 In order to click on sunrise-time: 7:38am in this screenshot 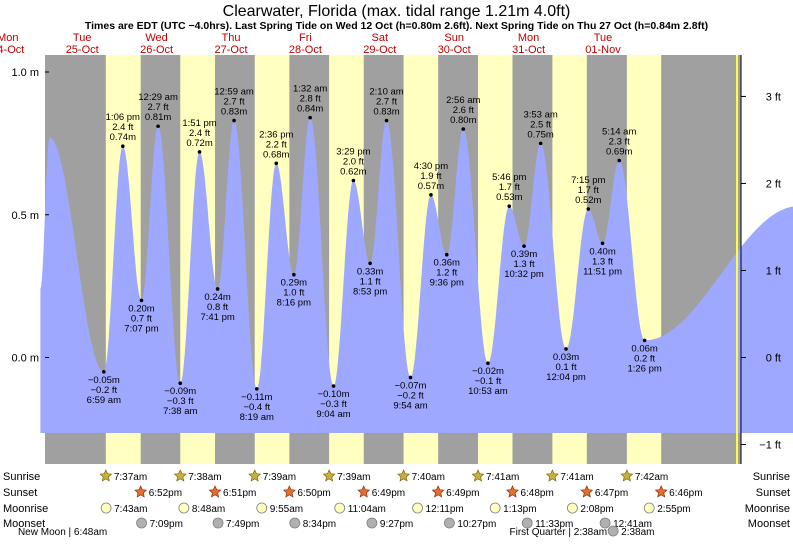, I will do `click(204, 477)`.